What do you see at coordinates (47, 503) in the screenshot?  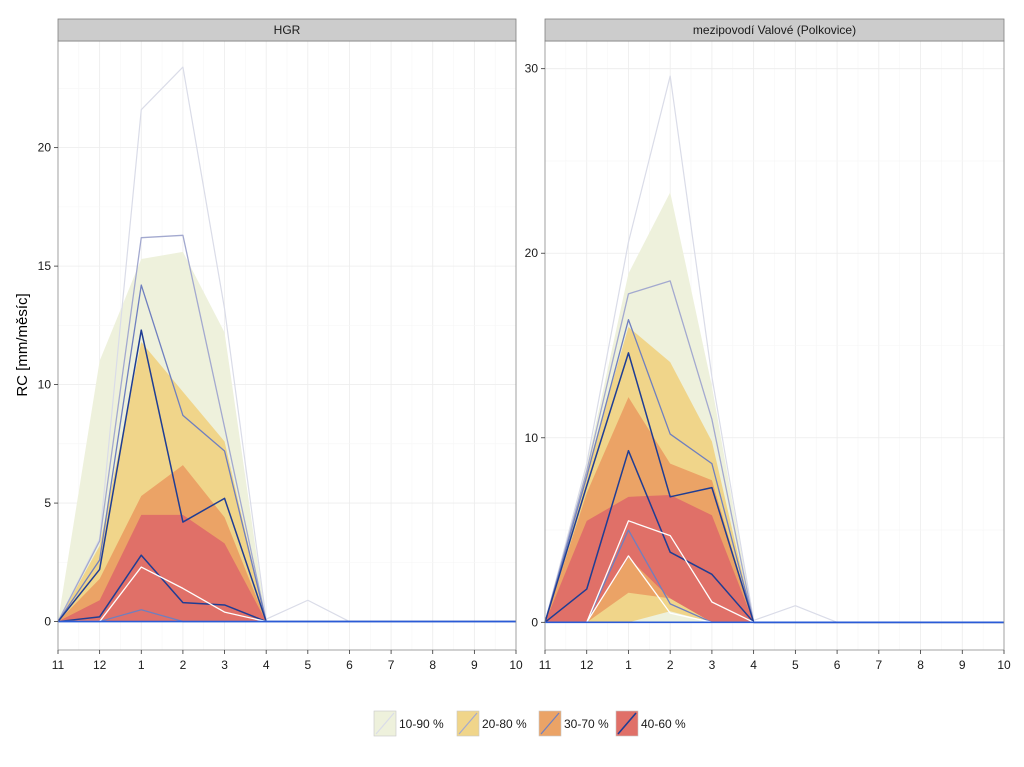 I see `y-tick-label: 5` at bounding box center [47, 503].